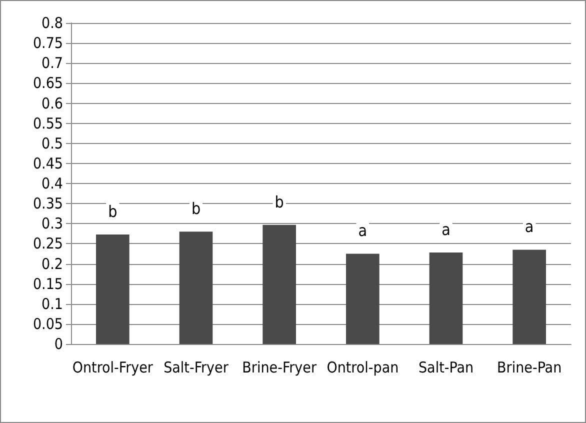 This screenshot has width=586, height=423. What do you see at coordinates (47, 163) in the screenshot?
I see `y-tick-label: 0.45` at bounding box center [47, 163].